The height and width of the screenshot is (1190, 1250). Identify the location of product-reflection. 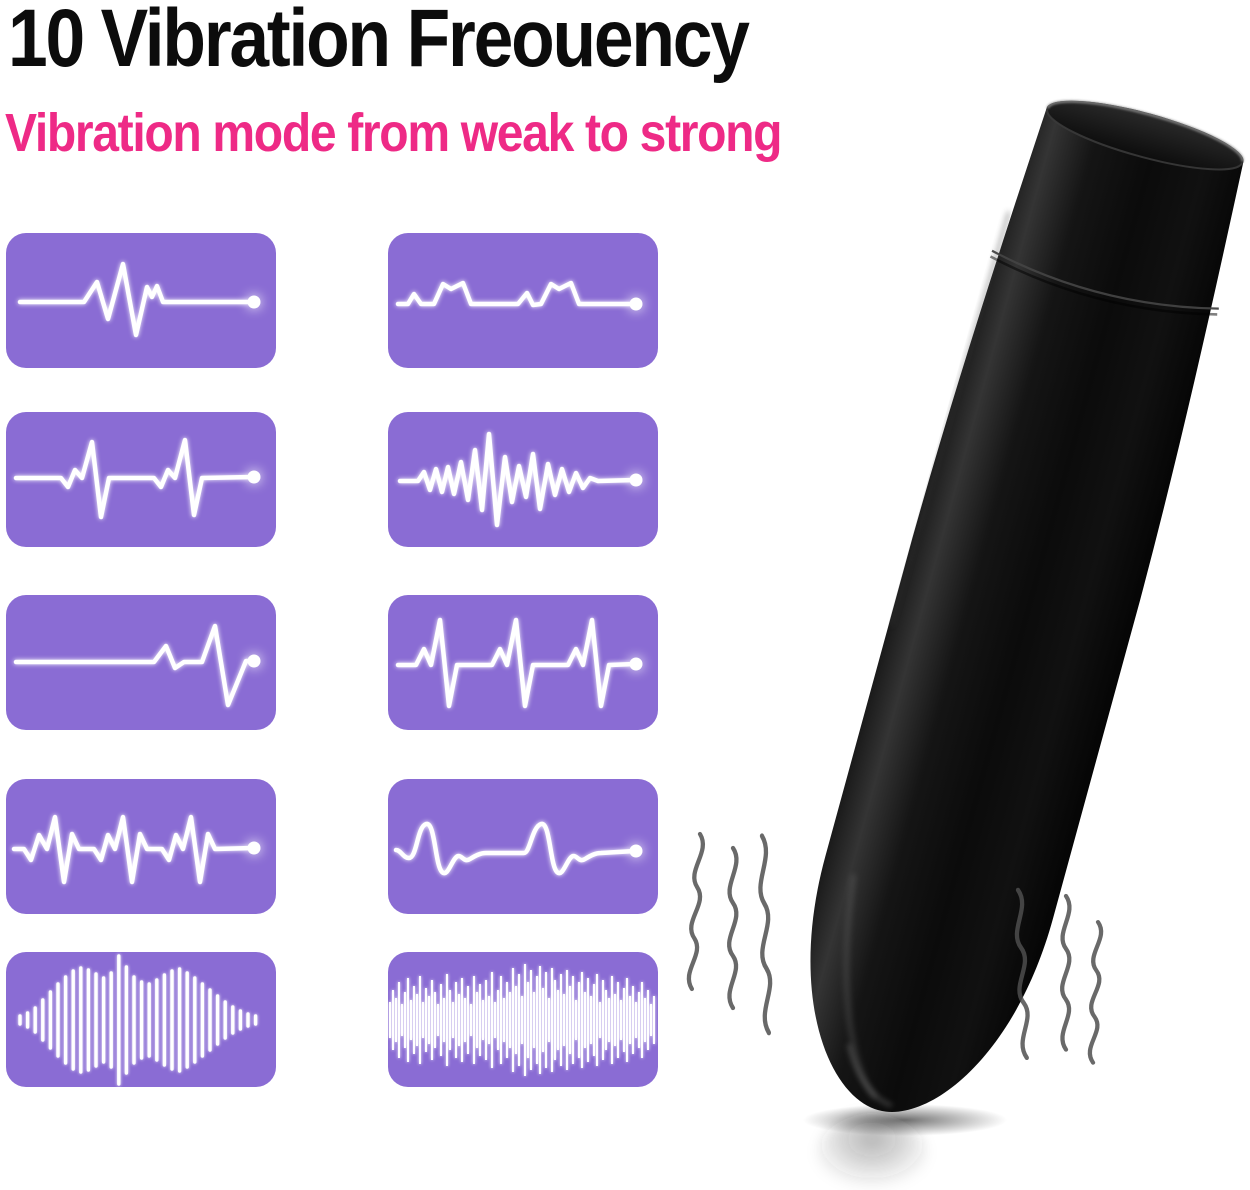
(872, 1152).